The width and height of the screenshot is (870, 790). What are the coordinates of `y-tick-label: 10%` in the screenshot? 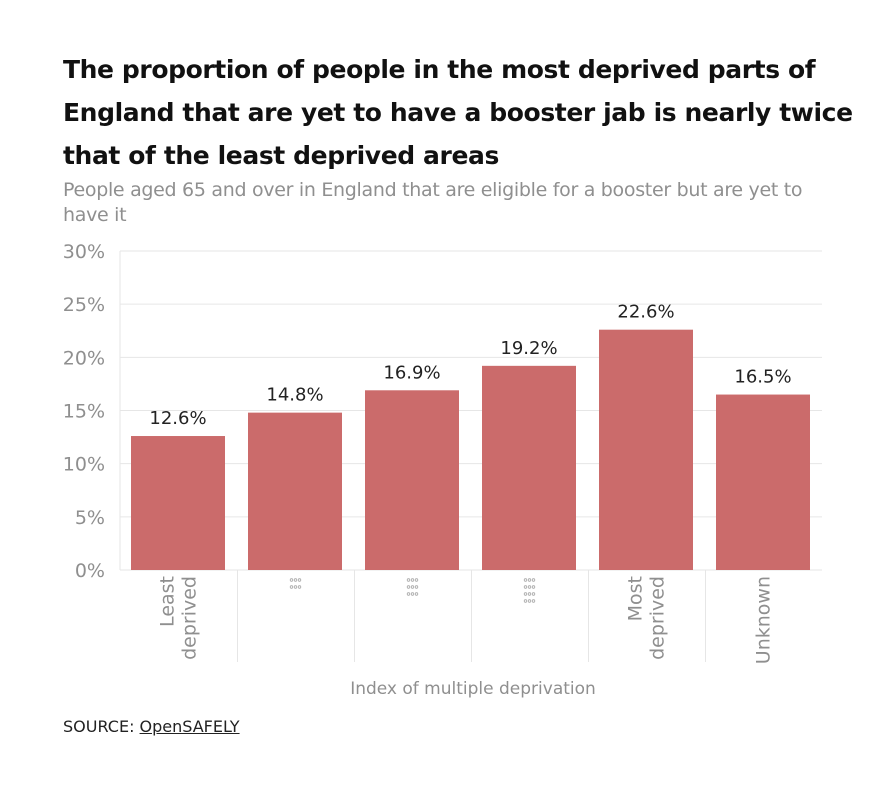 It's located at (84, 465).